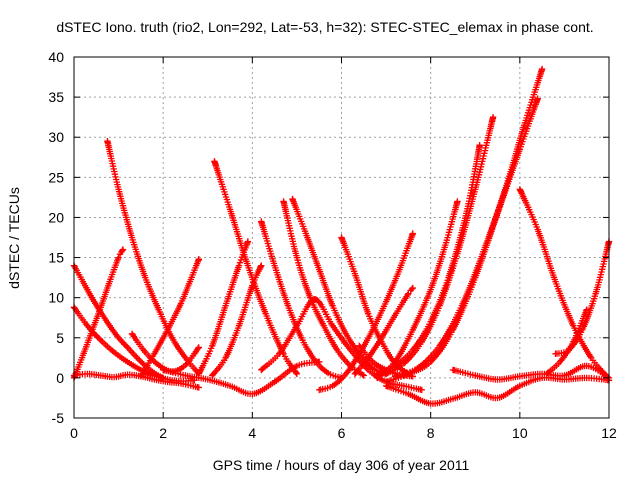 This screenshot has height=480, width=640. What do you see at coordinates (56, 137) in the screenshot?
I see `y-tick-label: 30` at bounding box center [56, 137].